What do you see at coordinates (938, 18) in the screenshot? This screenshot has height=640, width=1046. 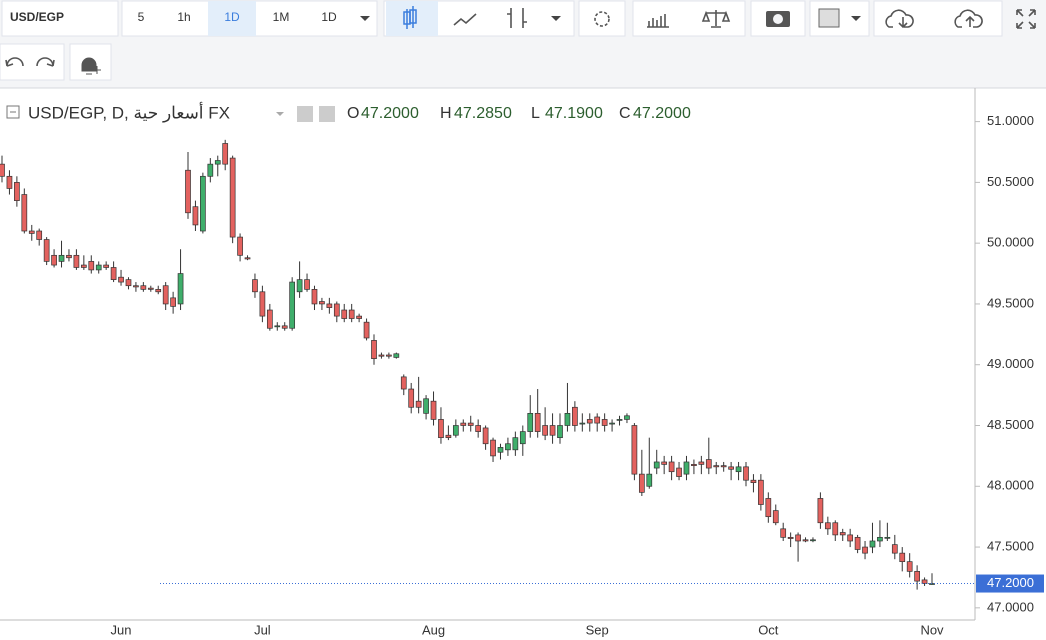 I see `cloud-group` at bounding box center [938, 18].